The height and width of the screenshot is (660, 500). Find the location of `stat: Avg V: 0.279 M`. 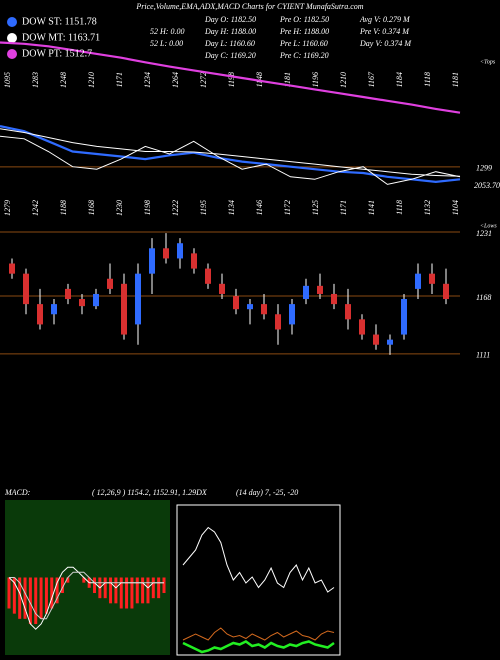

stat: Avg V: 0.279 M is located at coordinates (385, 19).